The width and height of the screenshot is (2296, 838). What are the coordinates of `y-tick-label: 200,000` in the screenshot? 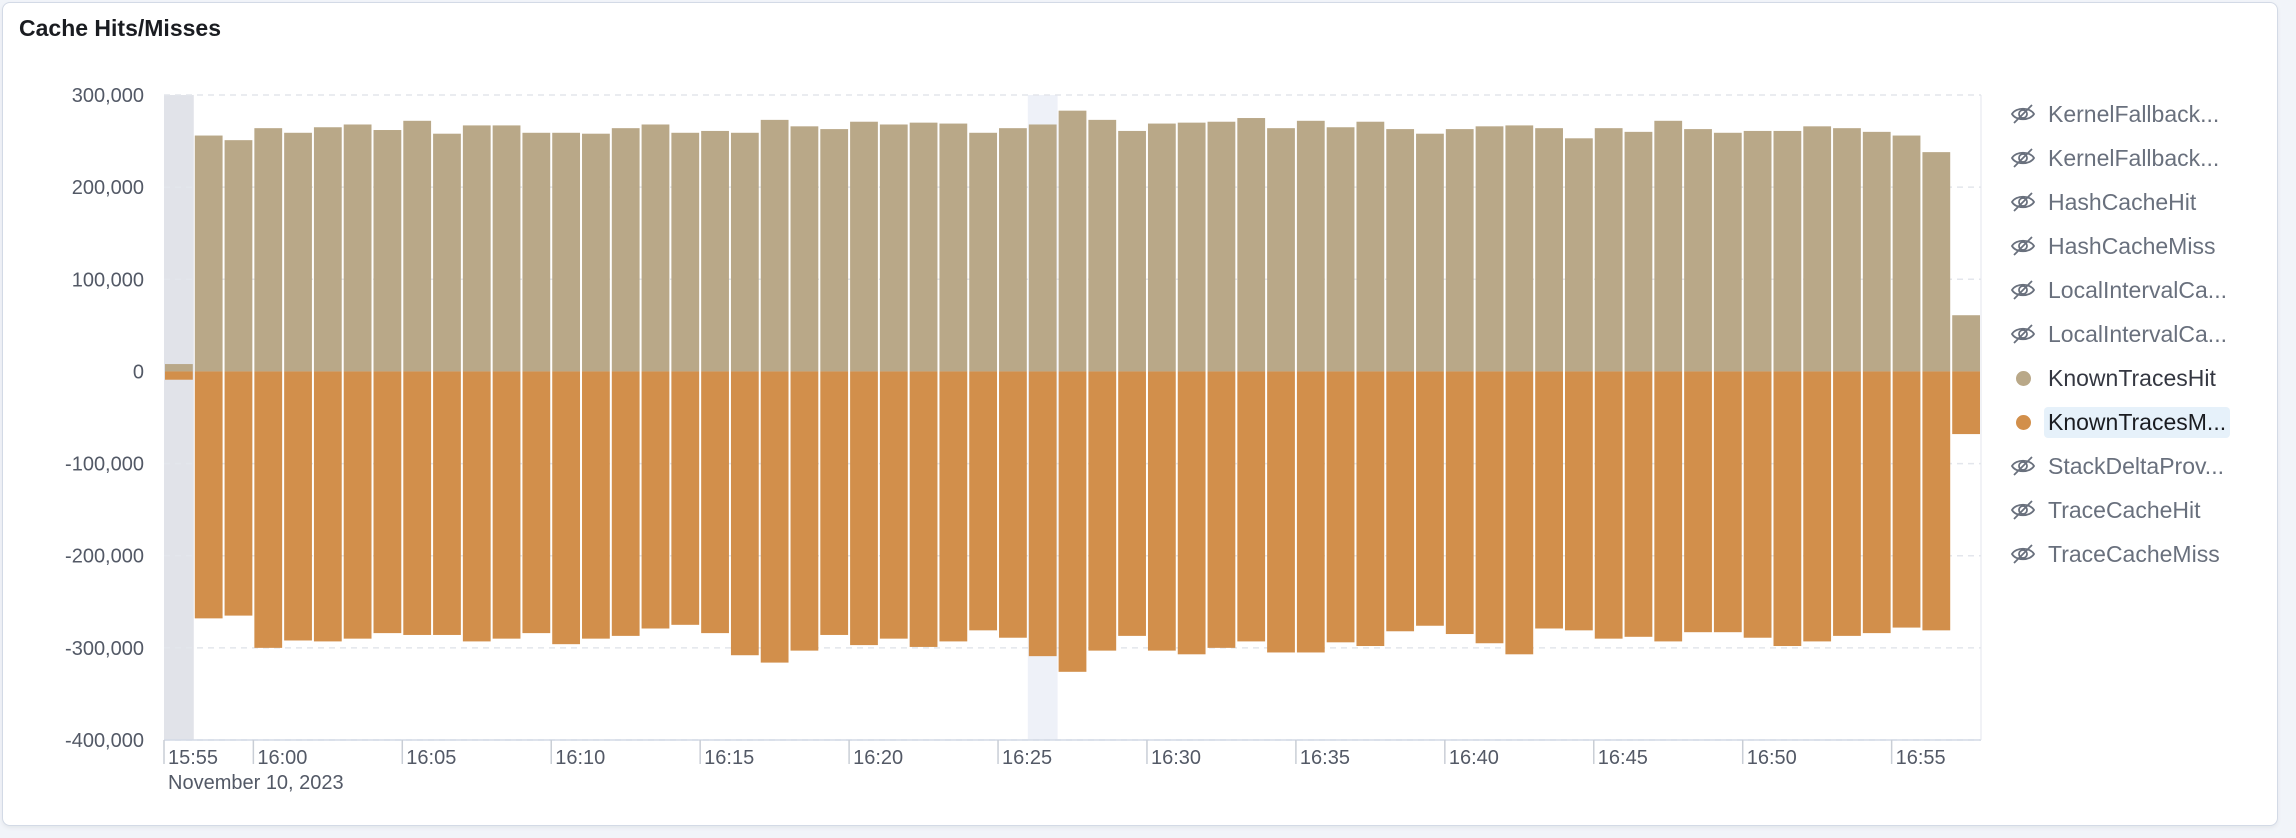 It's located at (108, 188).